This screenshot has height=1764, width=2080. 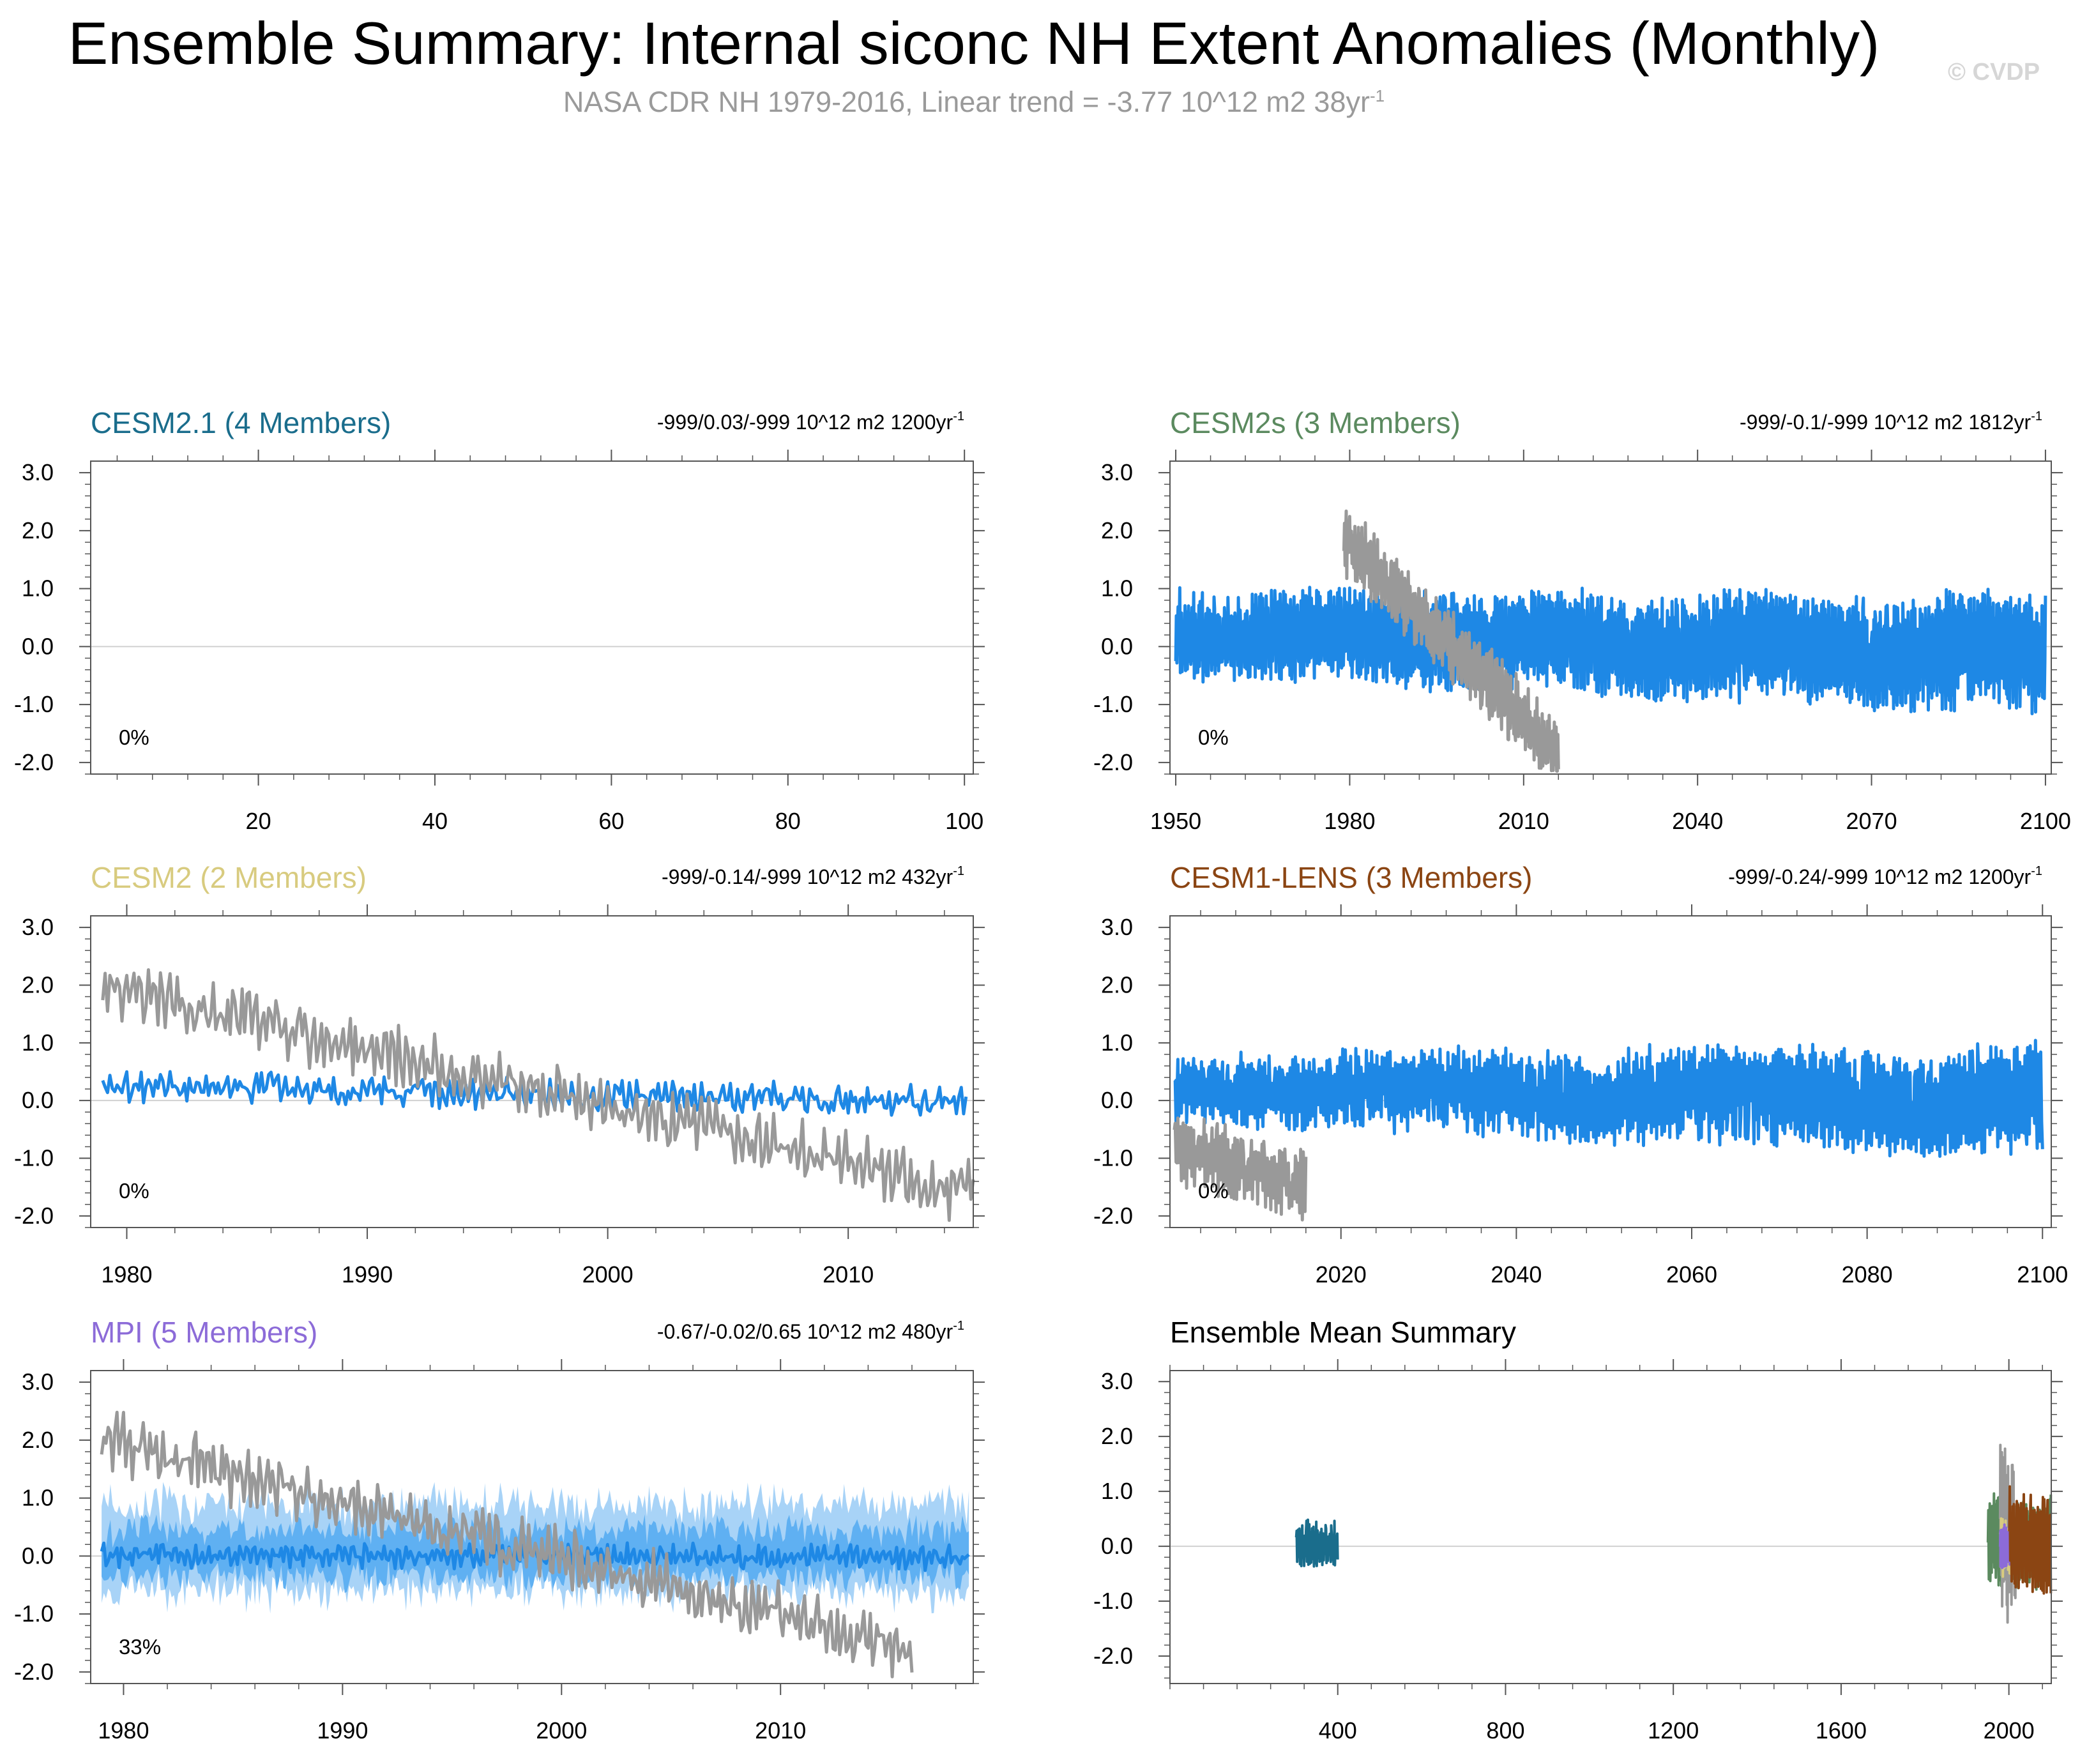 What do you see at coordinates (1505, 1730) in the screenshot?
I see `x-tick-label: 800` at bounding box center [1505, 1730].